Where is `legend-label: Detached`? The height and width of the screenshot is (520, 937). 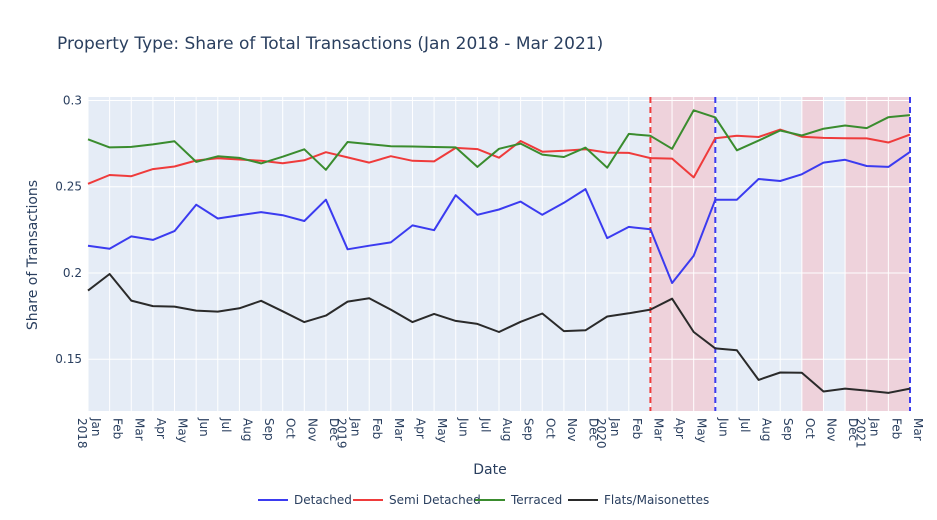 legend-label: Detached is located at coordinates (323, 500).